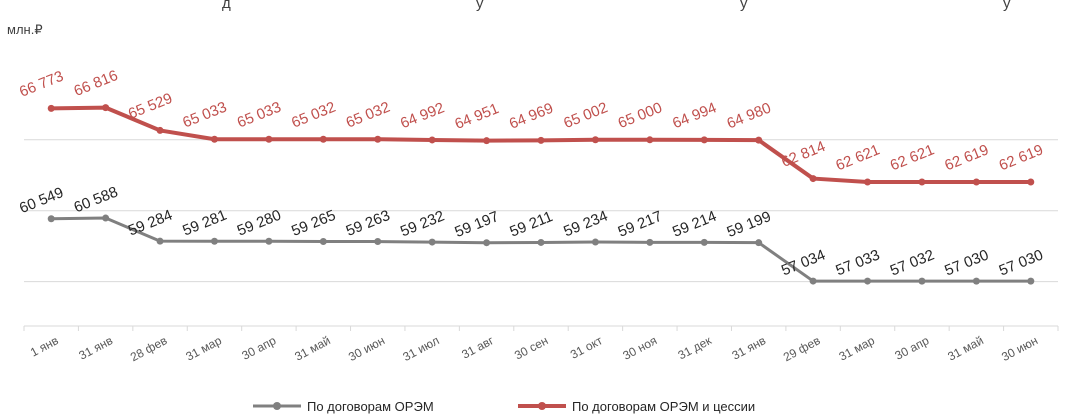 The image size is (1079, 417). I want to click on data-label: 59 234, so click(585, 223).